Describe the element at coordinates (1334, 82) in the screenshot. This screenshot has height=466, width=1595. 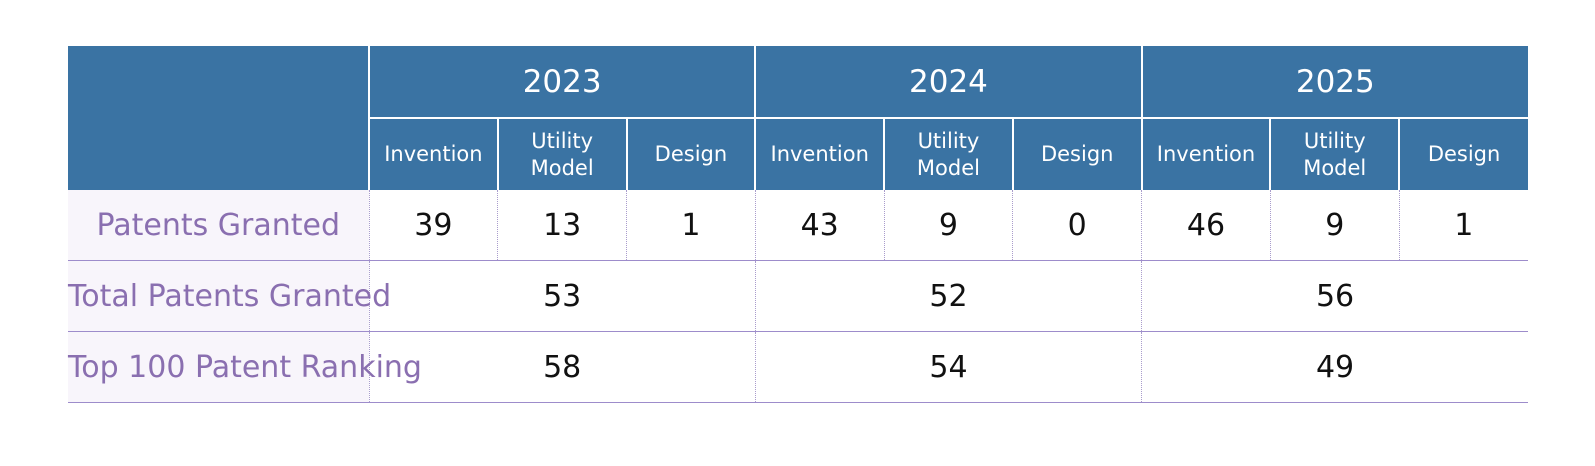
I see `year-header-2025: 2025` at that location.